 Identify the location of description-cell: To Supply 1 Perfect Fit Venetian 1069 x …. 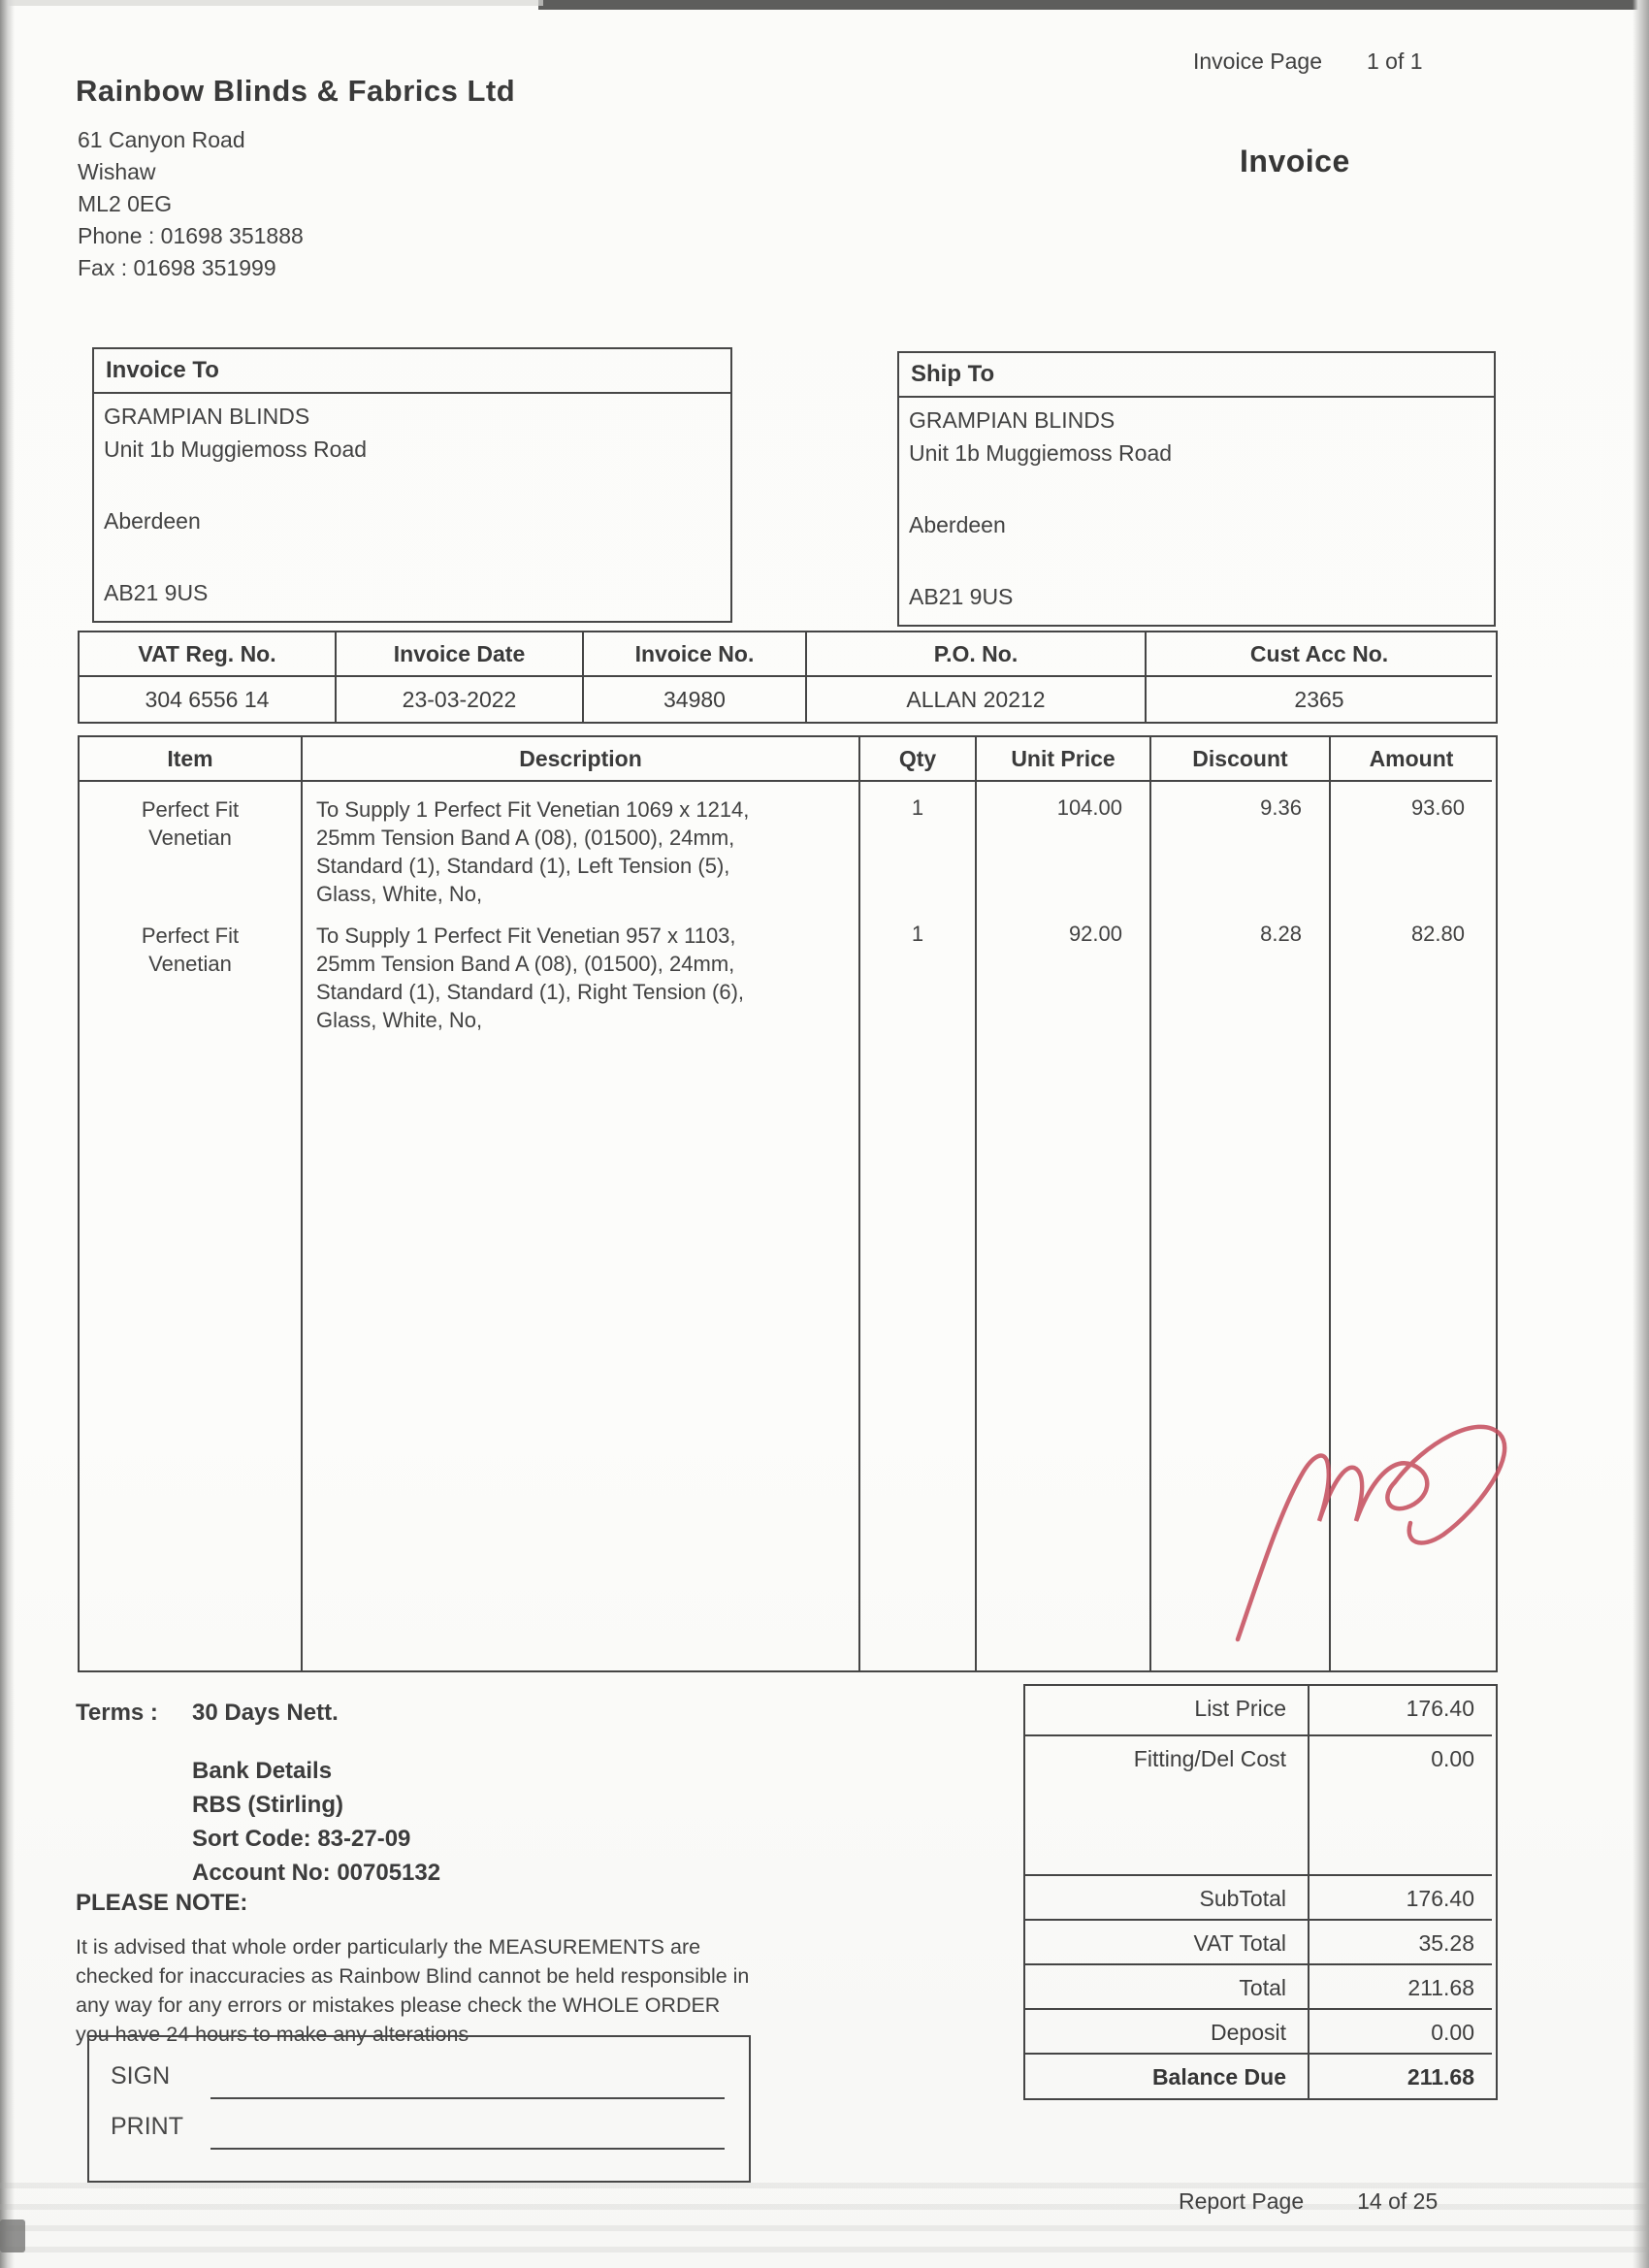
(581, 845).